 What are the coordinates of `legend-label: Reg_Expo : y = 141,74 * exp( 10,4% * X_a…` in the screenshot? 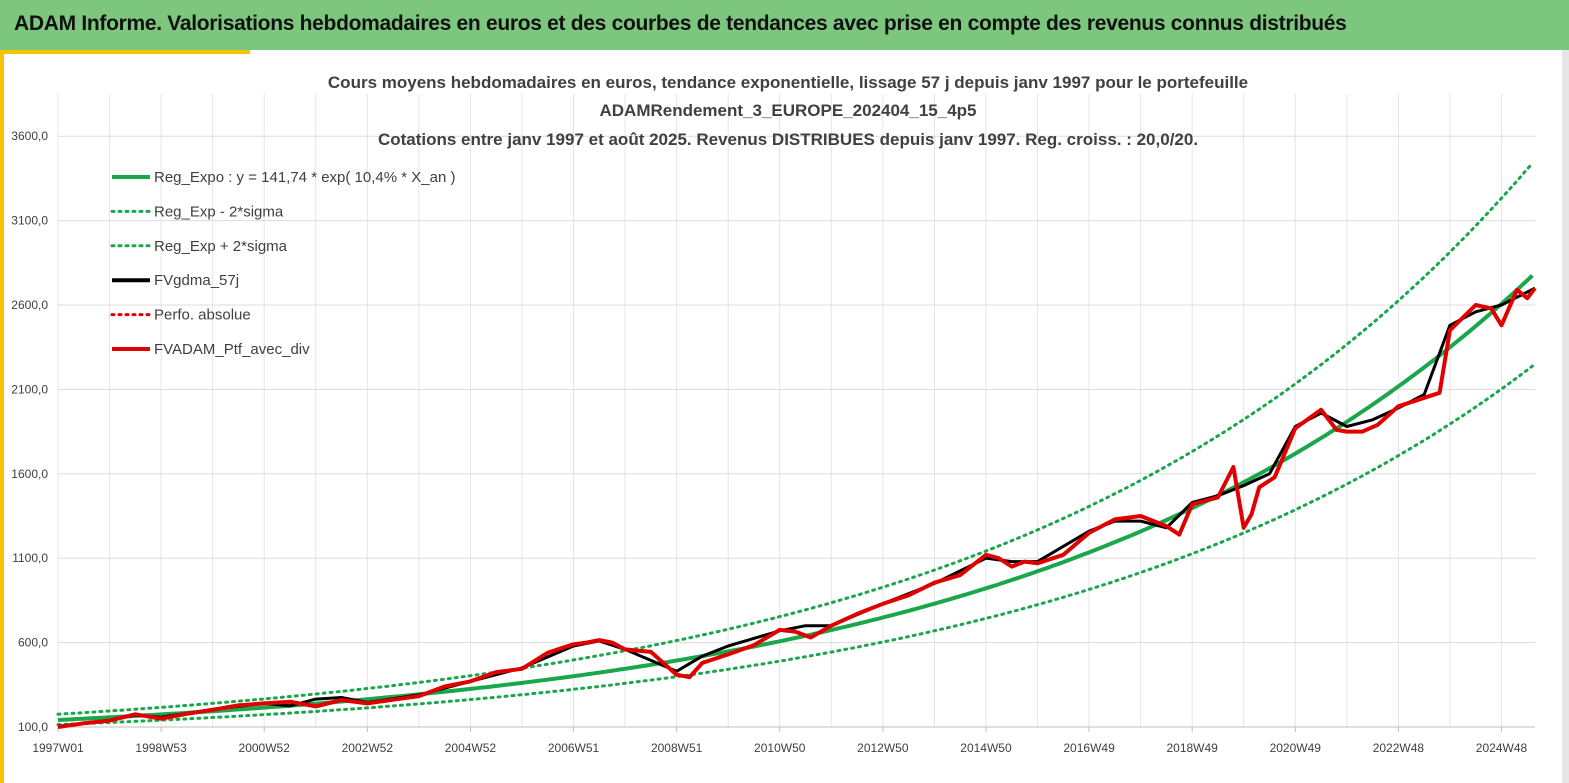 It's located at (304, 177).